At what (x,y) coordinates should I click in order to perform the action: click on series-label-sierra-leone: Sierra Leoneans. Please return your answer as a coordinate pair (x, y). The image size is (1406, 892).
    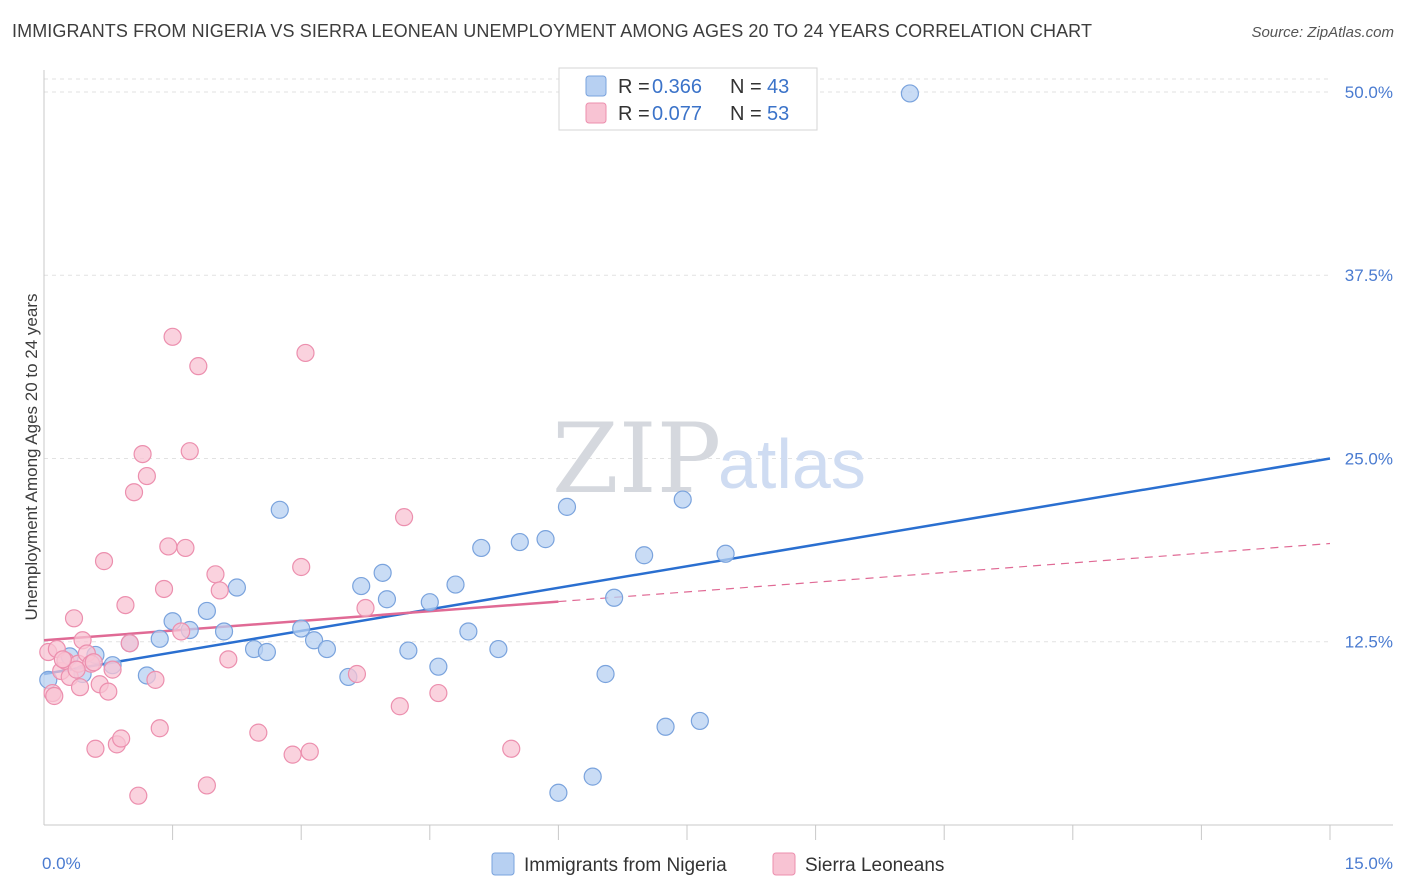
    Looking at the image, I should click on (874, 865).